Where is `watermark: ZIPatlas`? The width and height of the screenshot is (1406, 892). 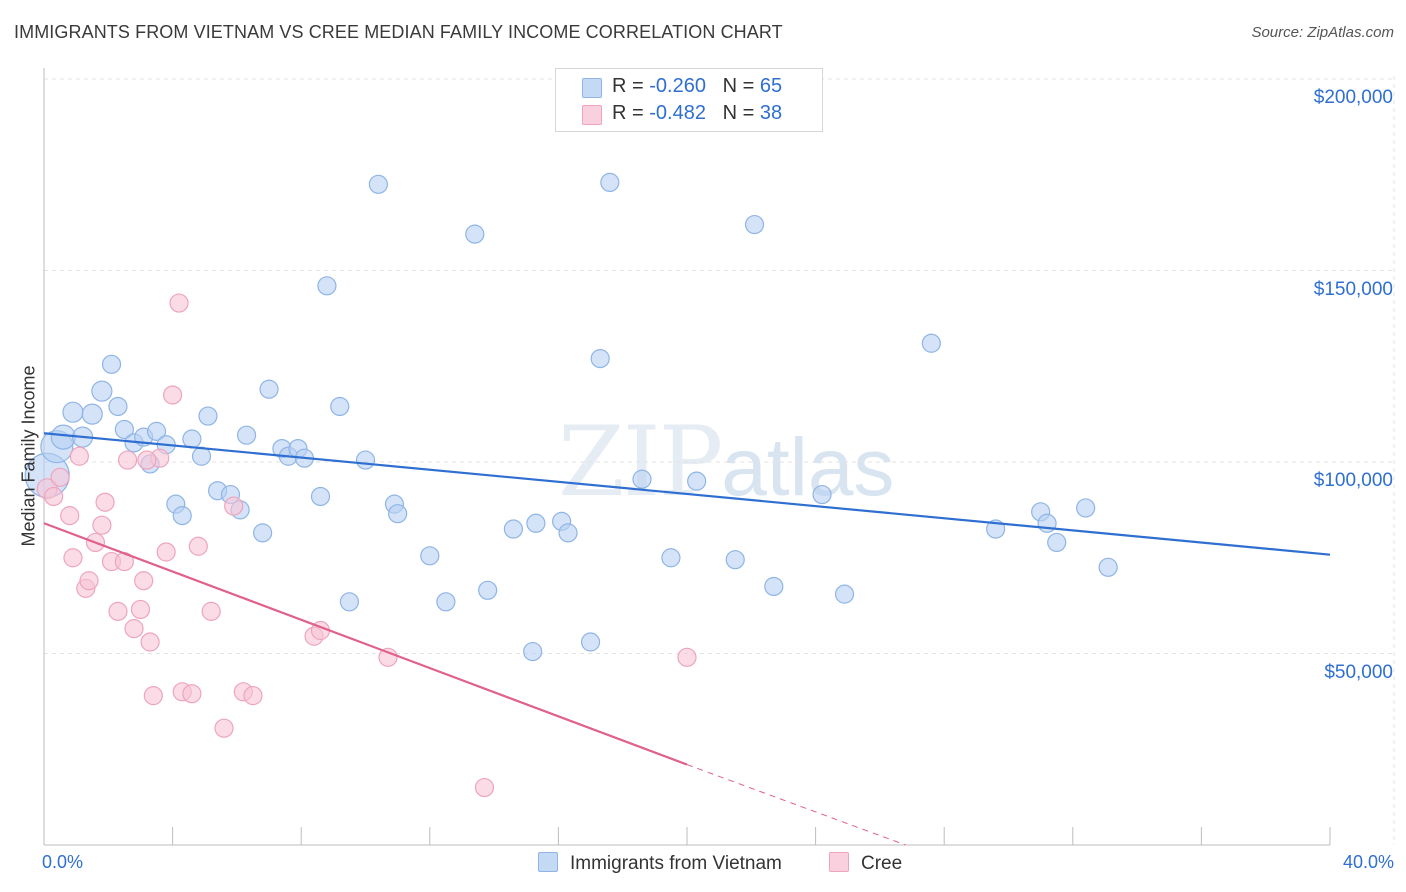
watermark: ZIPatlas is located at coordinates (726, 462).